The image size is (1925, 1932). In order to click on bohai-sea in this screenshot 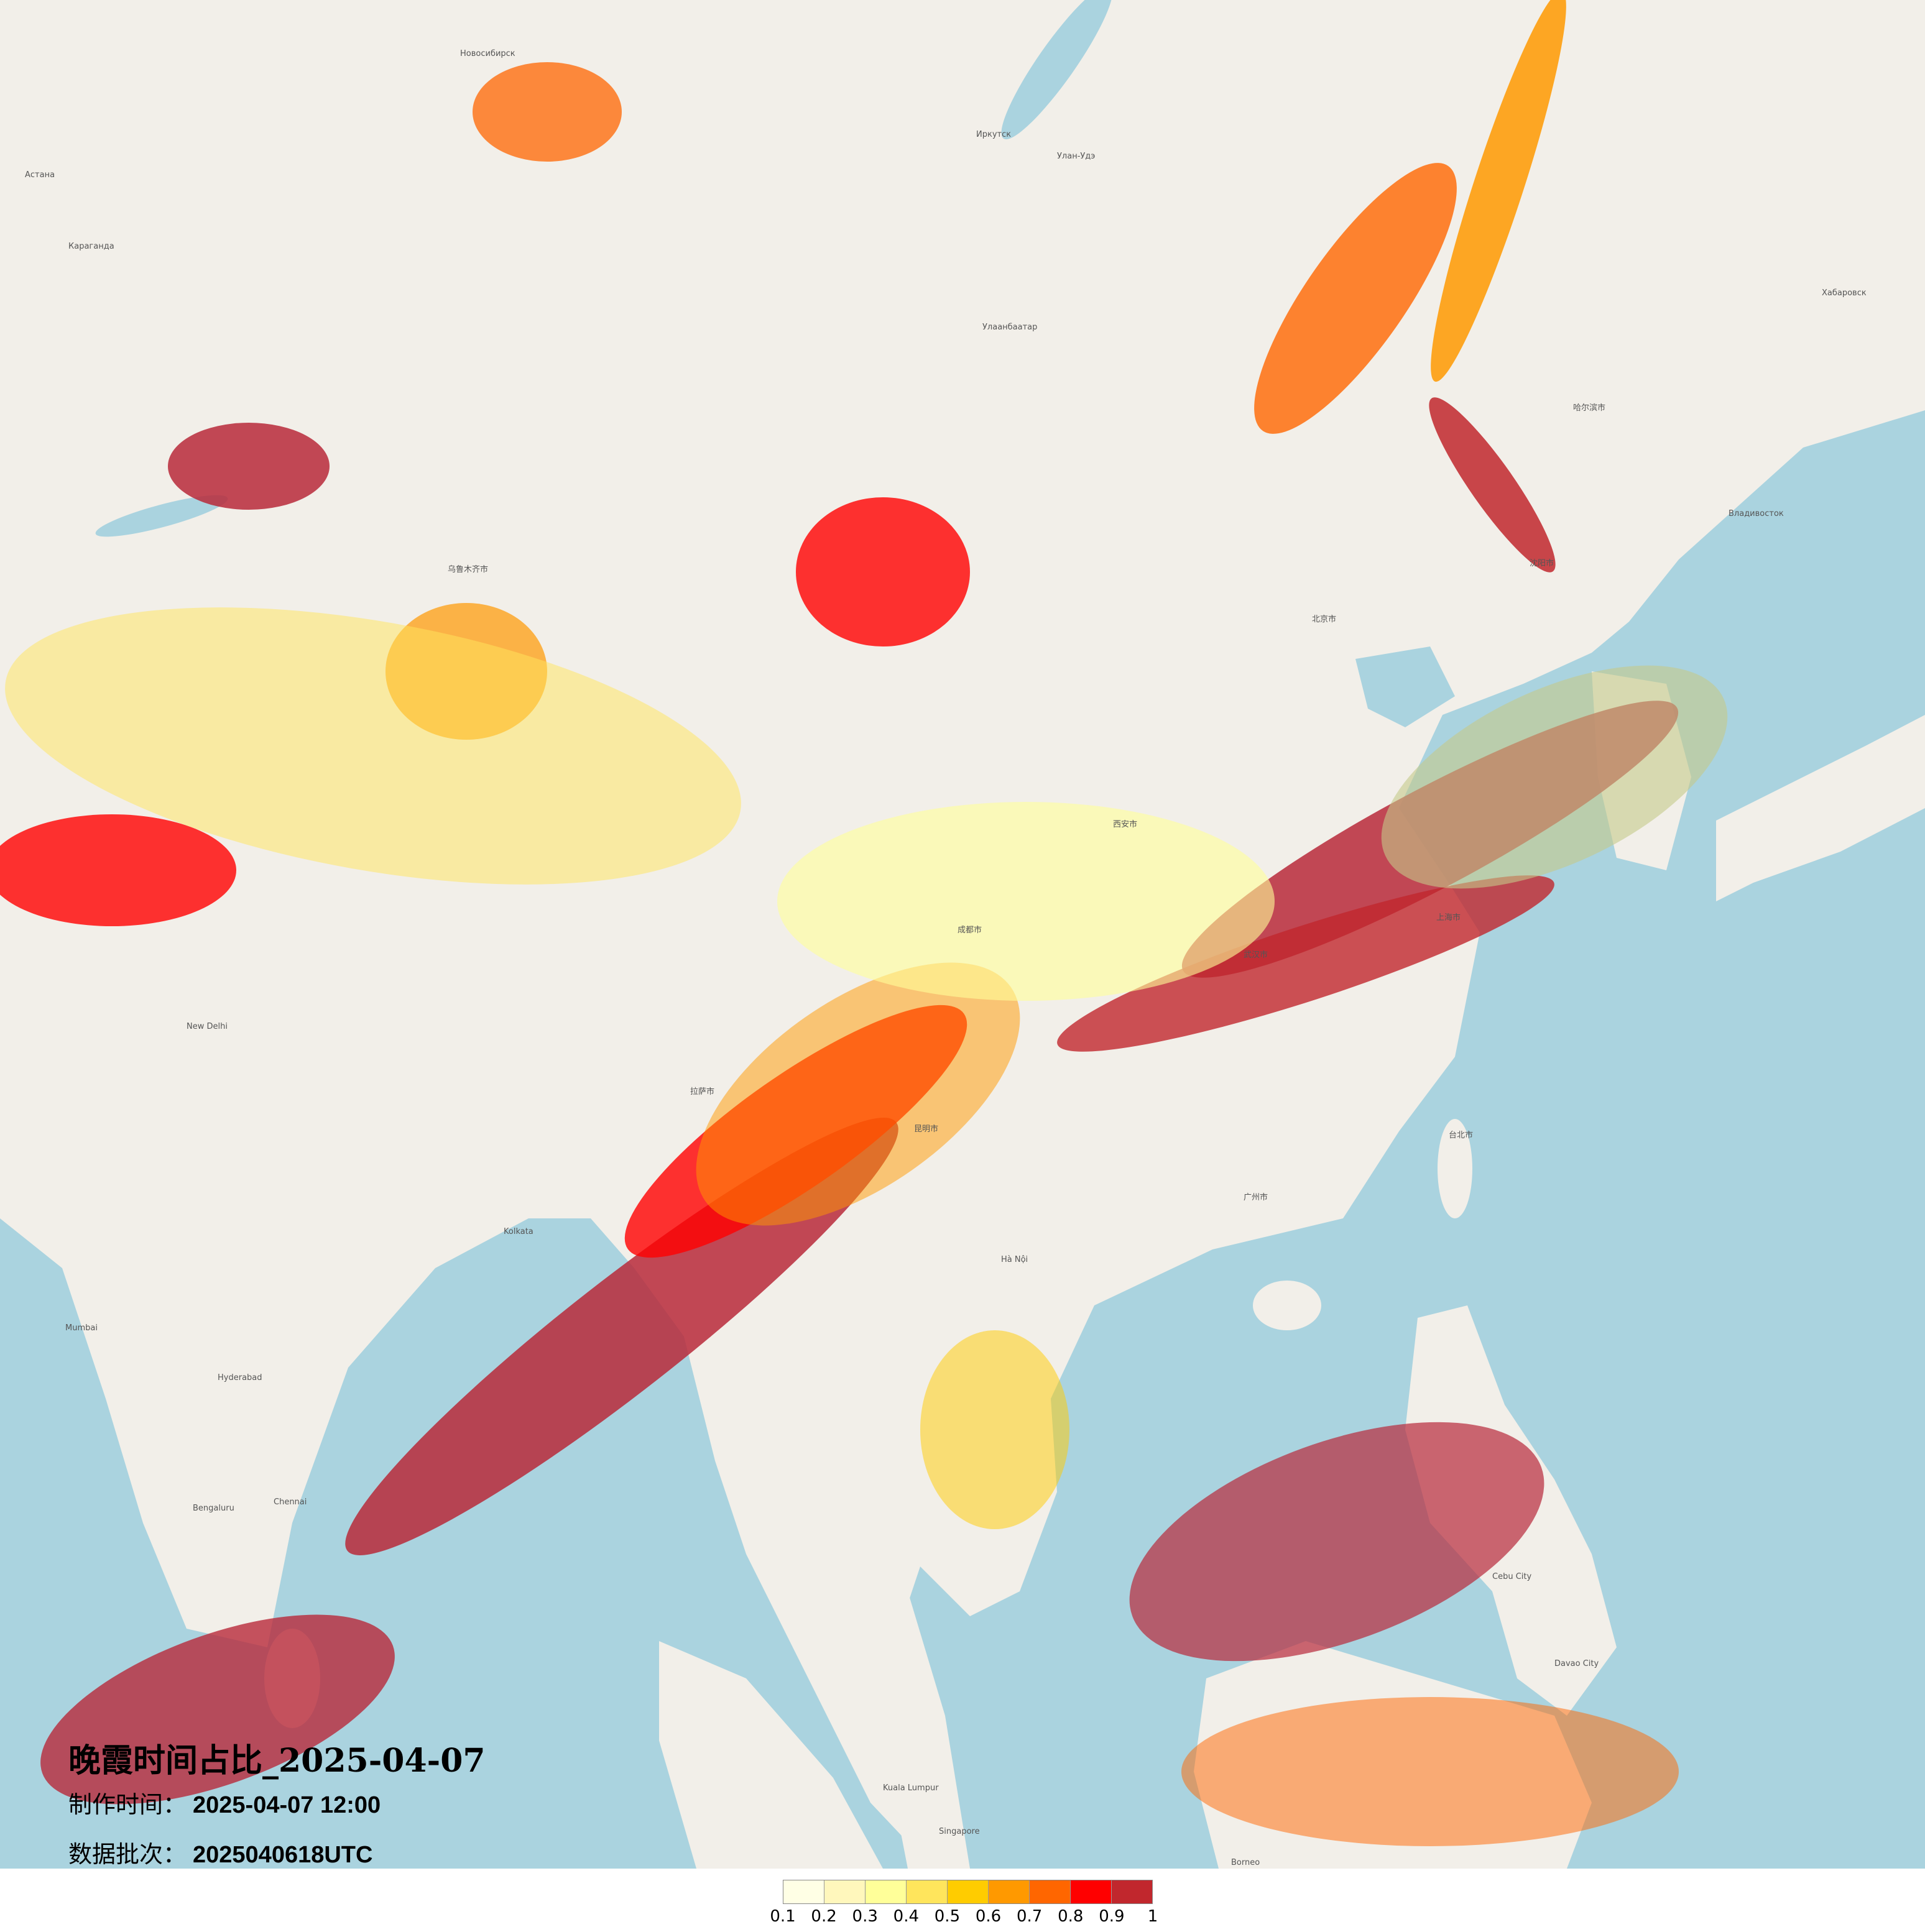, I will do `click(1405, 686)`.